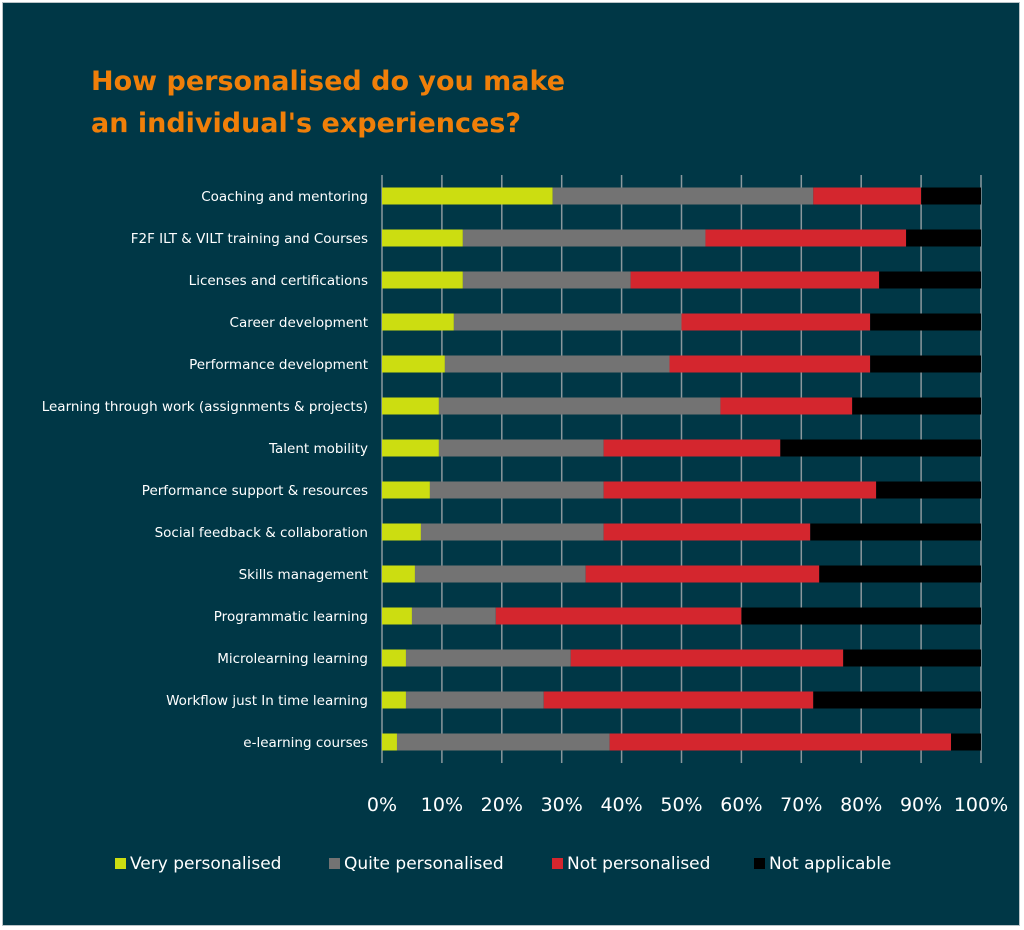 This screenshot has height=930, width=1024. What do you see at coordinates (255, 491) in the screenshot?
I see `category-label: Performance support & resources` at bounding box center [255, 491].